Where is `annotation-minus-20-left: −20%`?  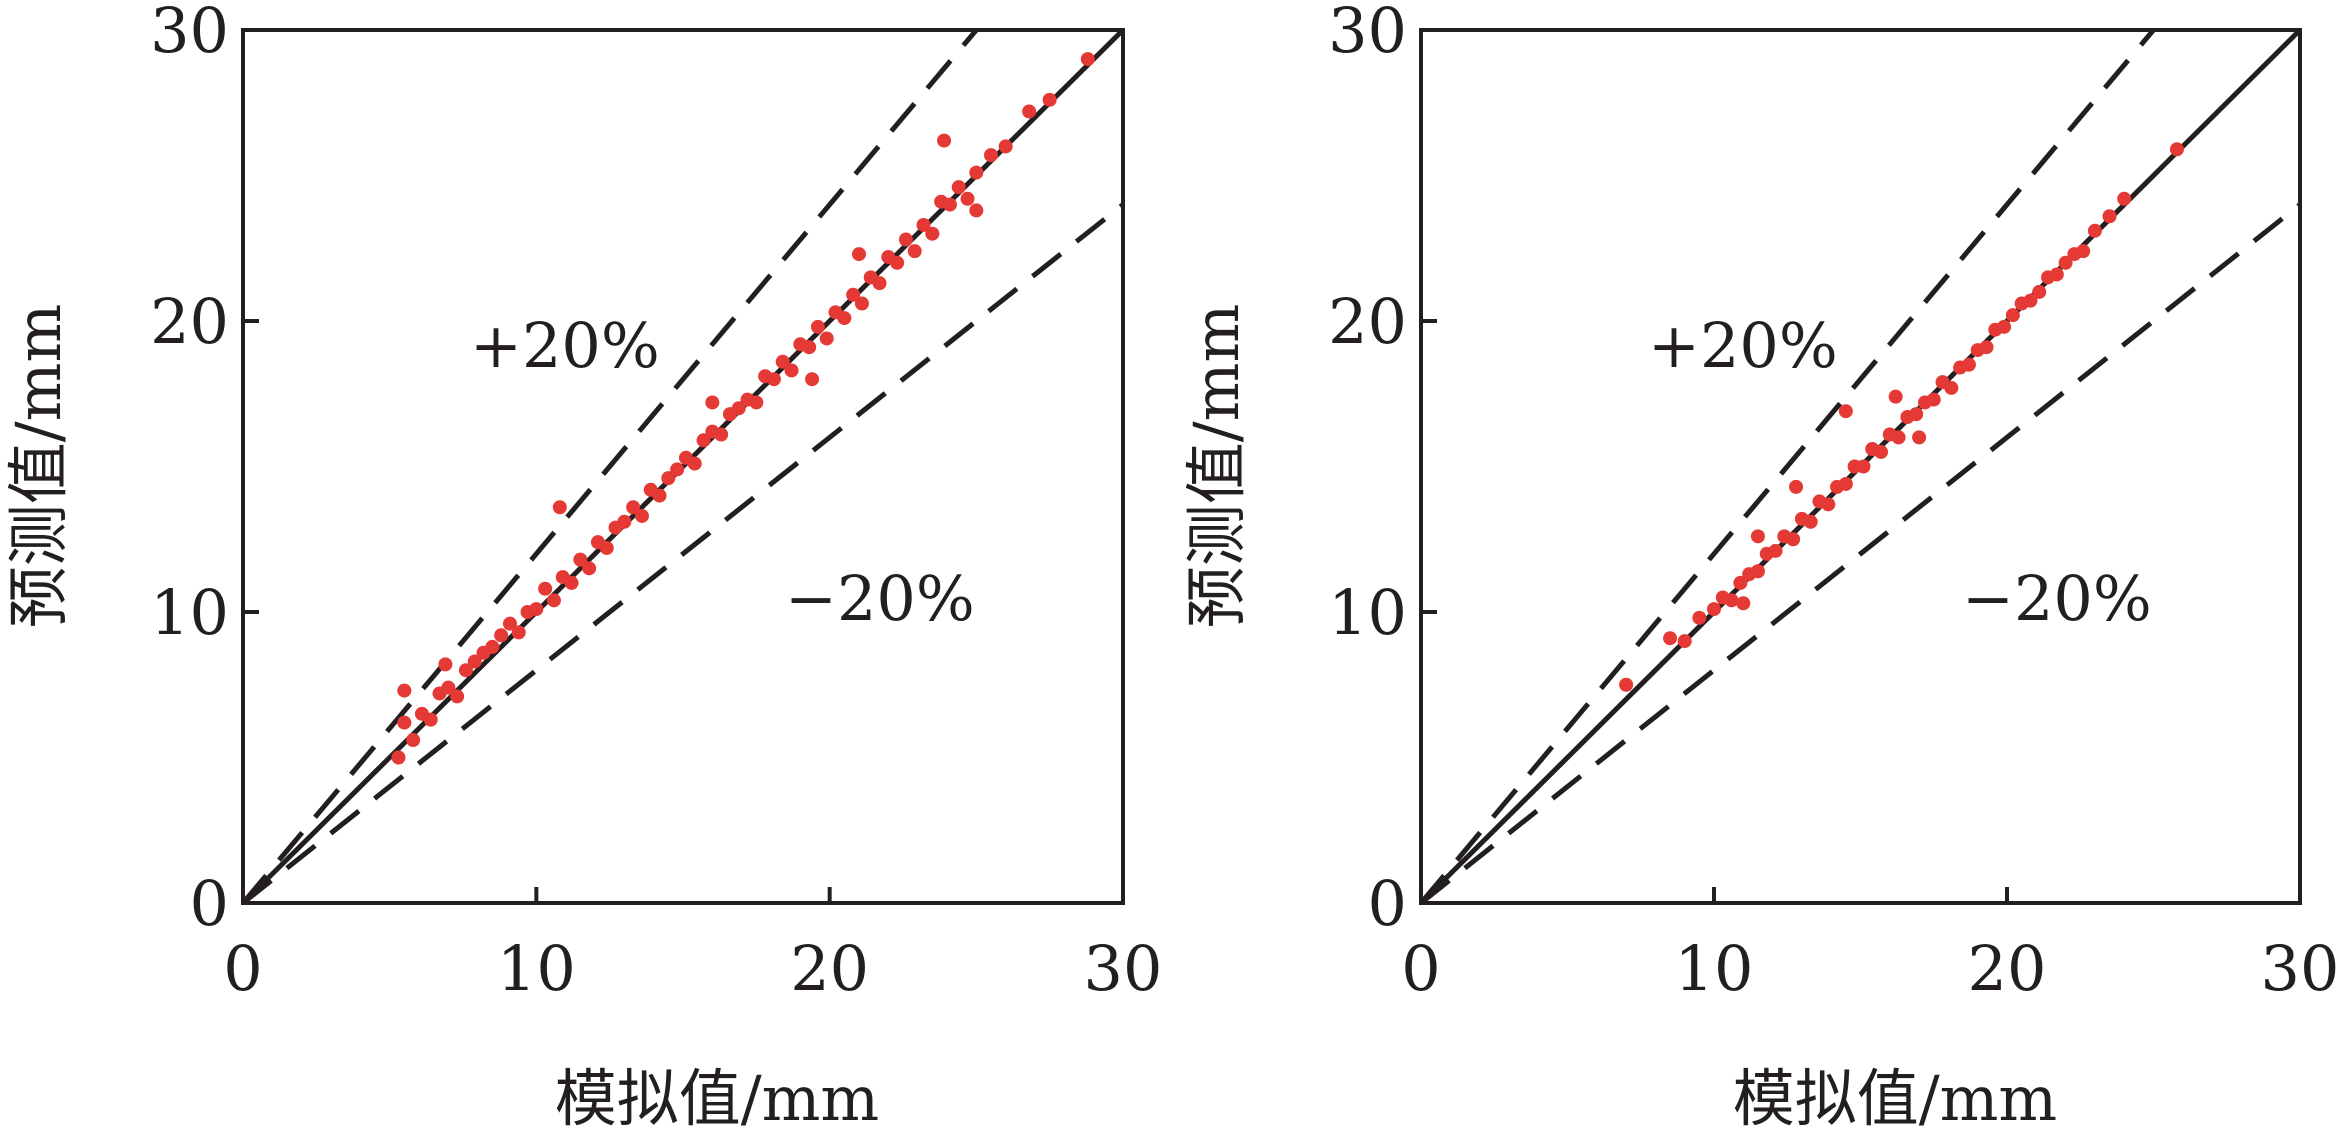
annotation-minus-20-left: −20% is located at coordinates (880, 598).